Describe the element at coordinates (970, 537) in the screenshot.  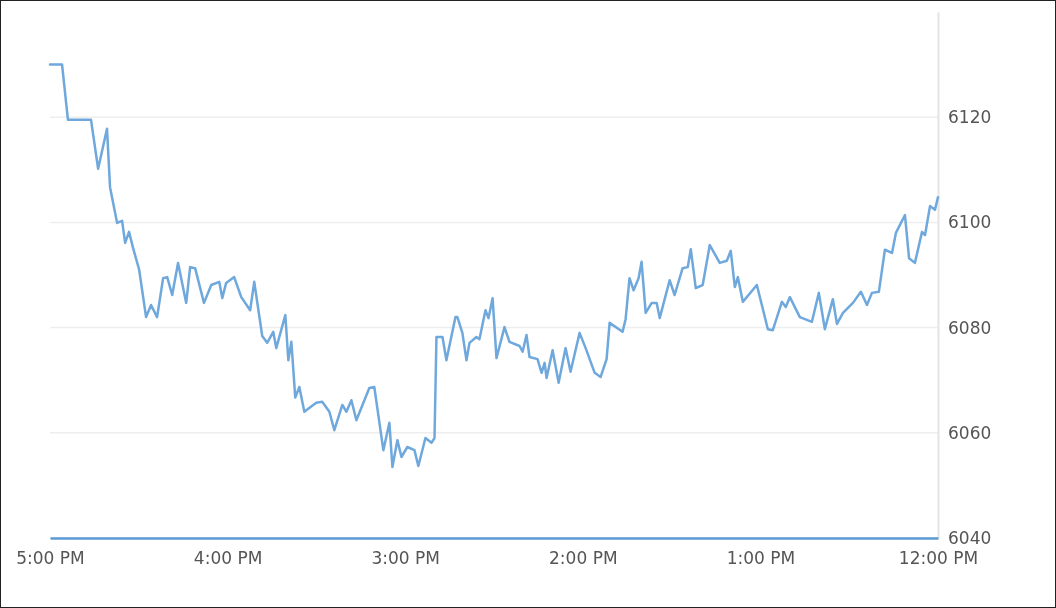
I see `y-tick-label: 6040` at that location.